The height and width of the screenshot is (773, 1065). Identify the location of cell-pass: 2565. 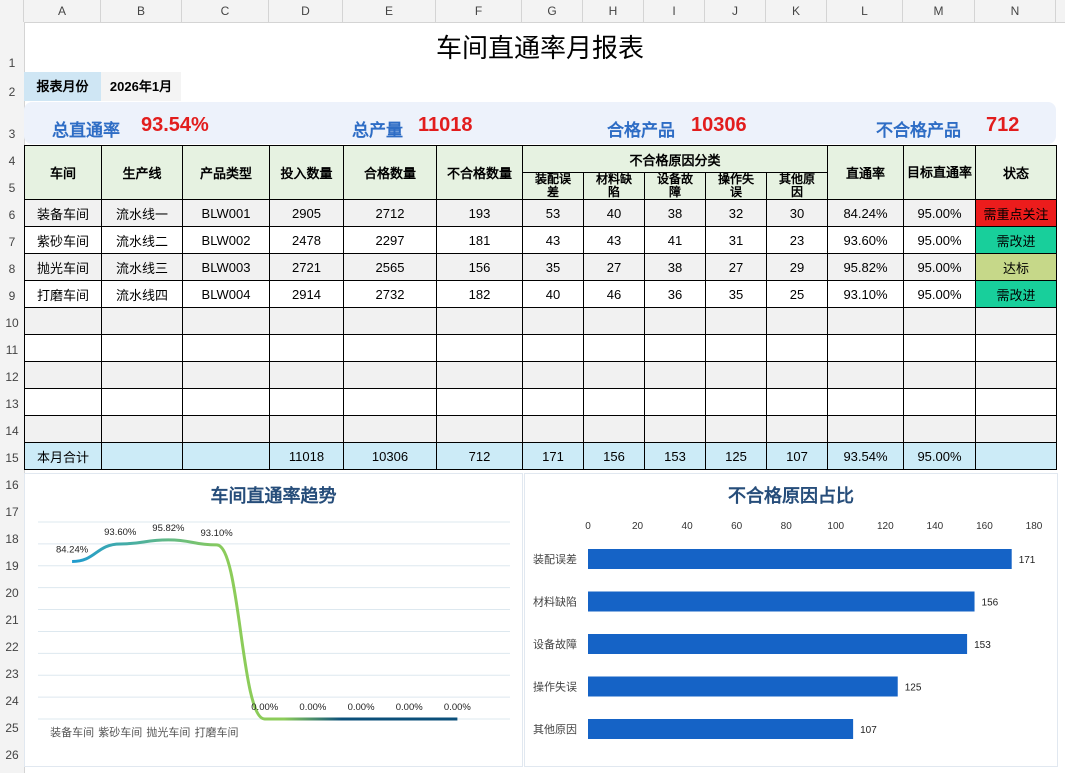
(390, 267).